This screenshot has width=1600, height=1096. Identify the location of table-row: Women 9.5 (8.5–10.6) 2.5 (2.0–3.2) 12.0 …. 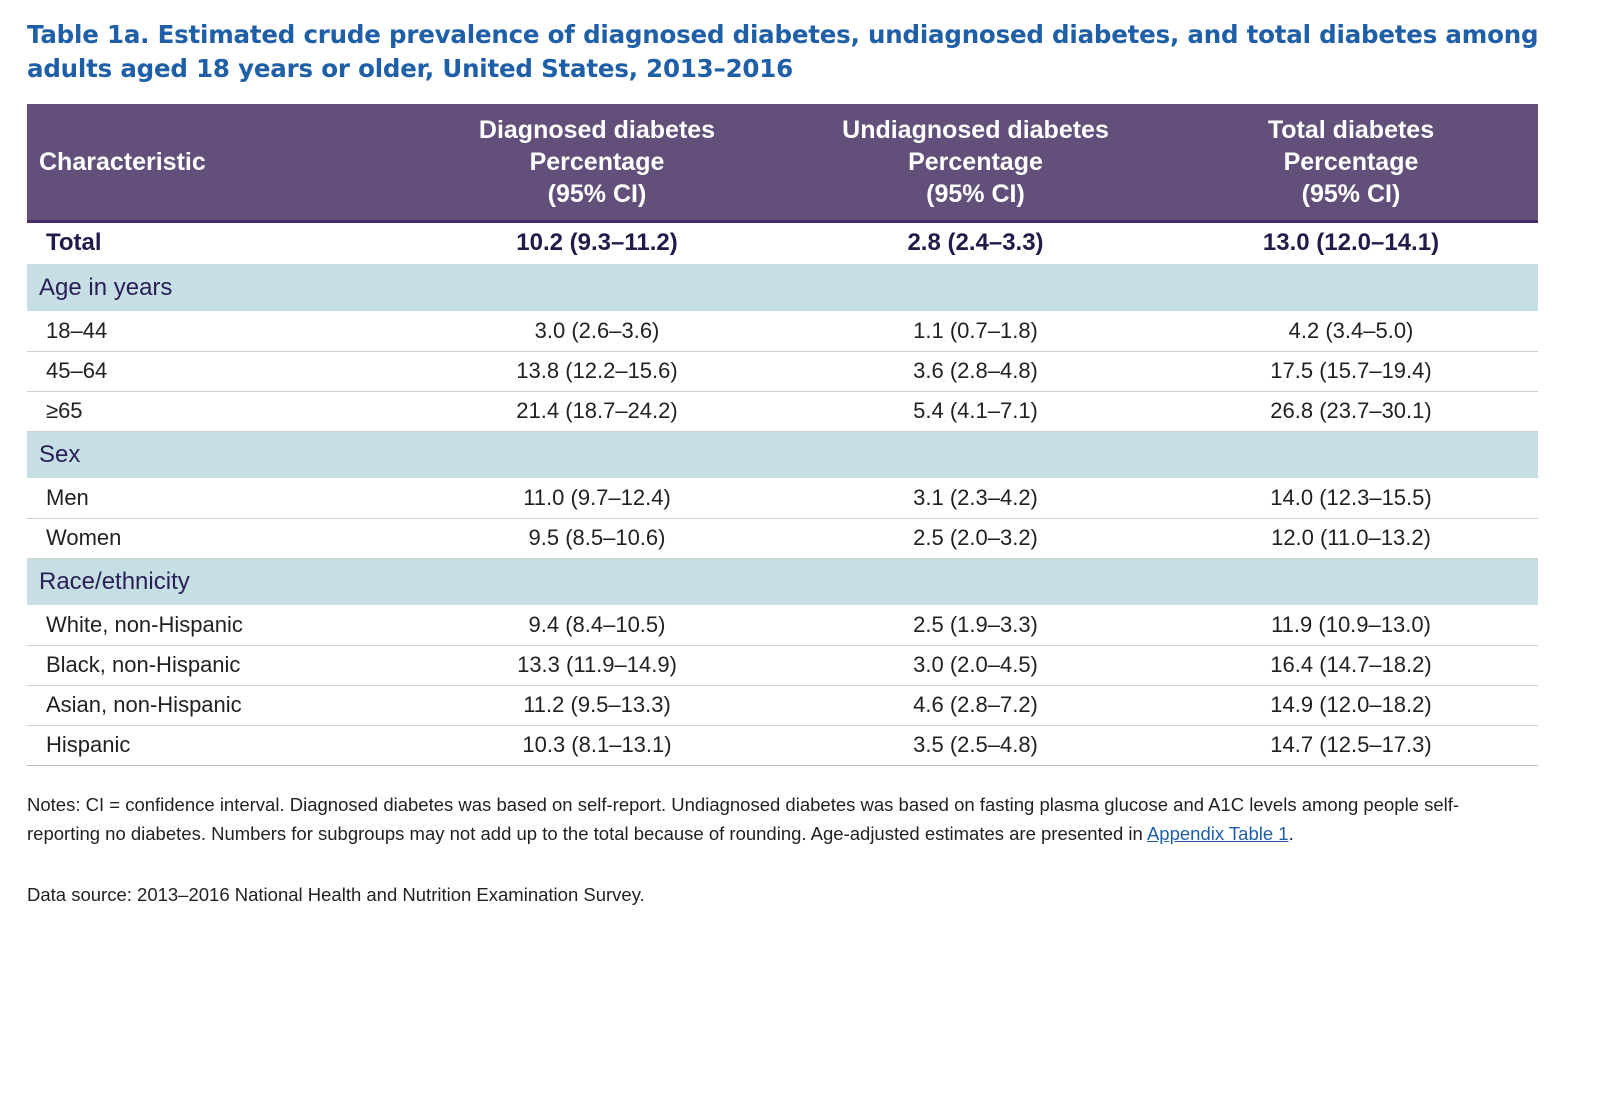
(782, 538).